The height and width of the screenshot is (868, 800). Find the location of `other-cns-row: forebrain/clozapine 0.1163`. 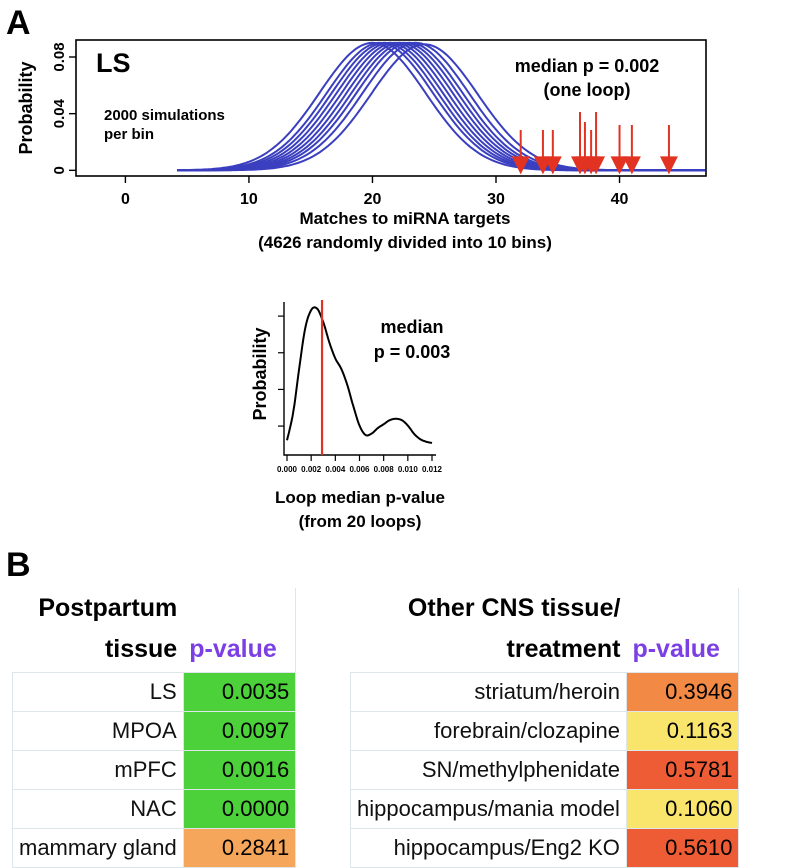

other-cns-row: forebrain/clozapine 0.1163 is located at coordinates (545, 730).